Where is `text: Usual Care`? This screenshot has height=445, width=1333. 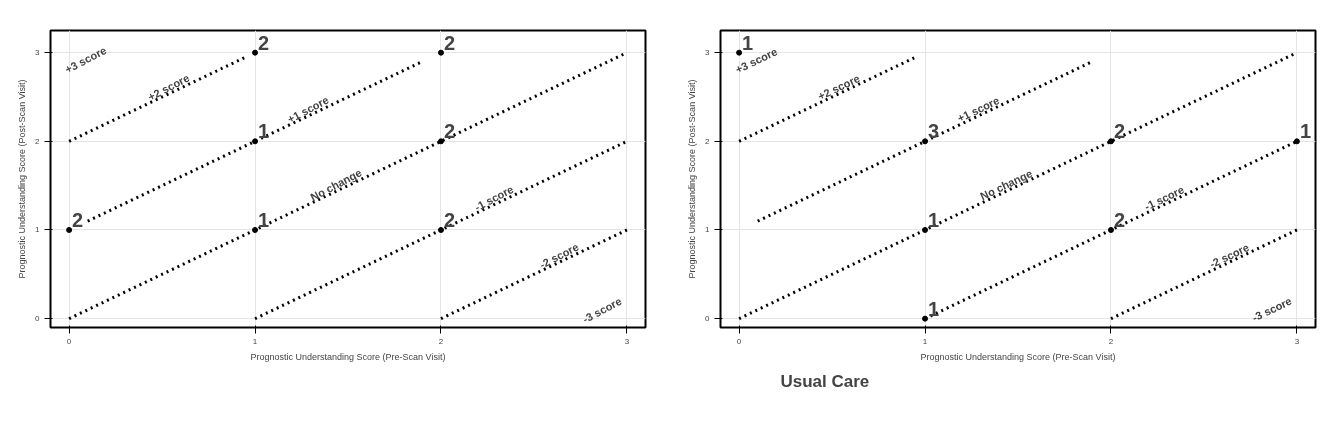
text: Usual Care is located at coordinates (825, 381).